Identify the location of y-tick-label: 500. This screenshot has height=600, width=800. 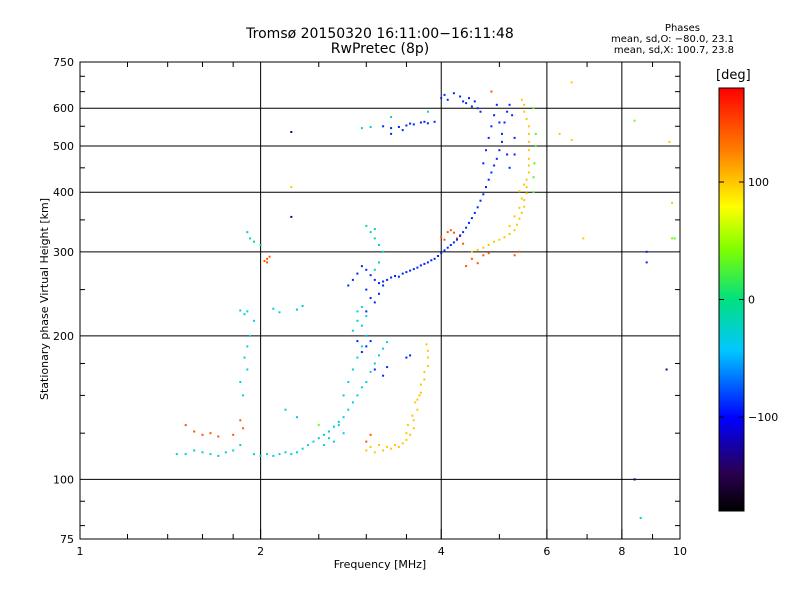
(63, 146).